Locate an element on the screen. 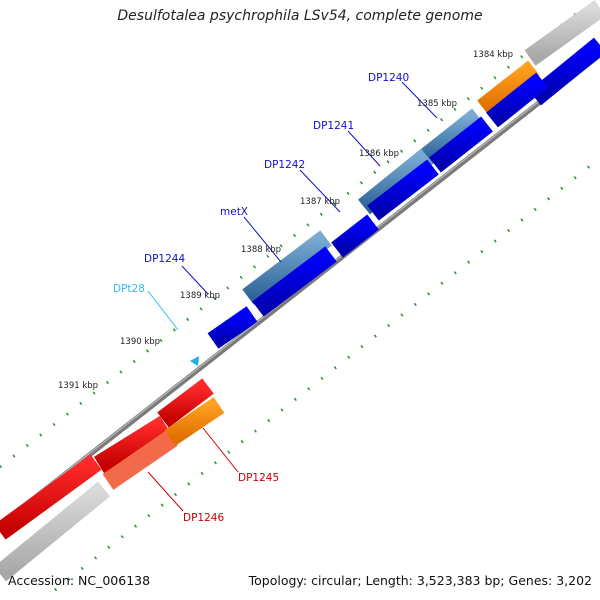 Image resolution: width=600 pixels, height=600 pixels. gene-DP1246 is located at coordinates (140, 460).